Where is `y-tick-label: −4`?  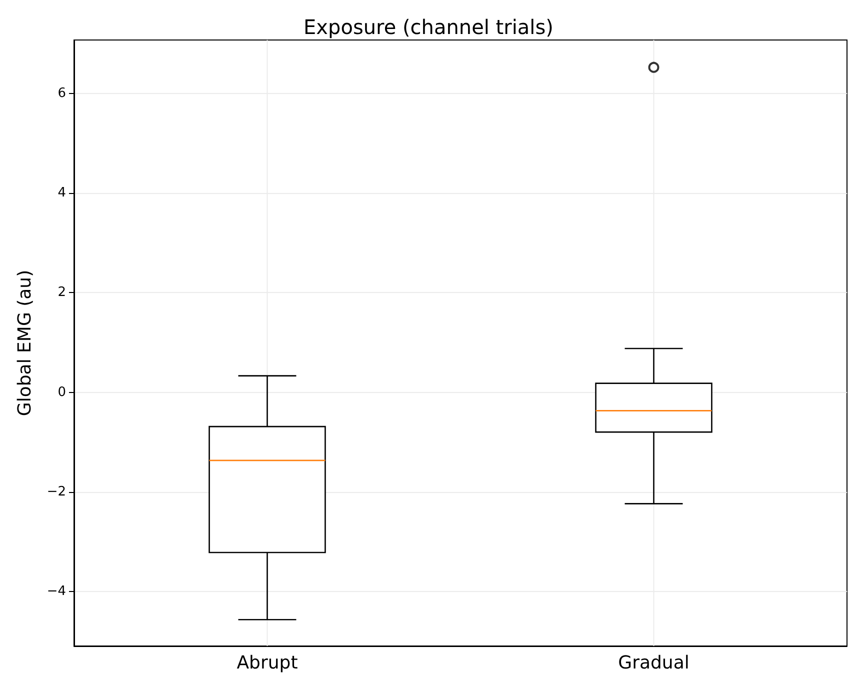 y-tick-label: −4 is located at coordinates (56, 591).